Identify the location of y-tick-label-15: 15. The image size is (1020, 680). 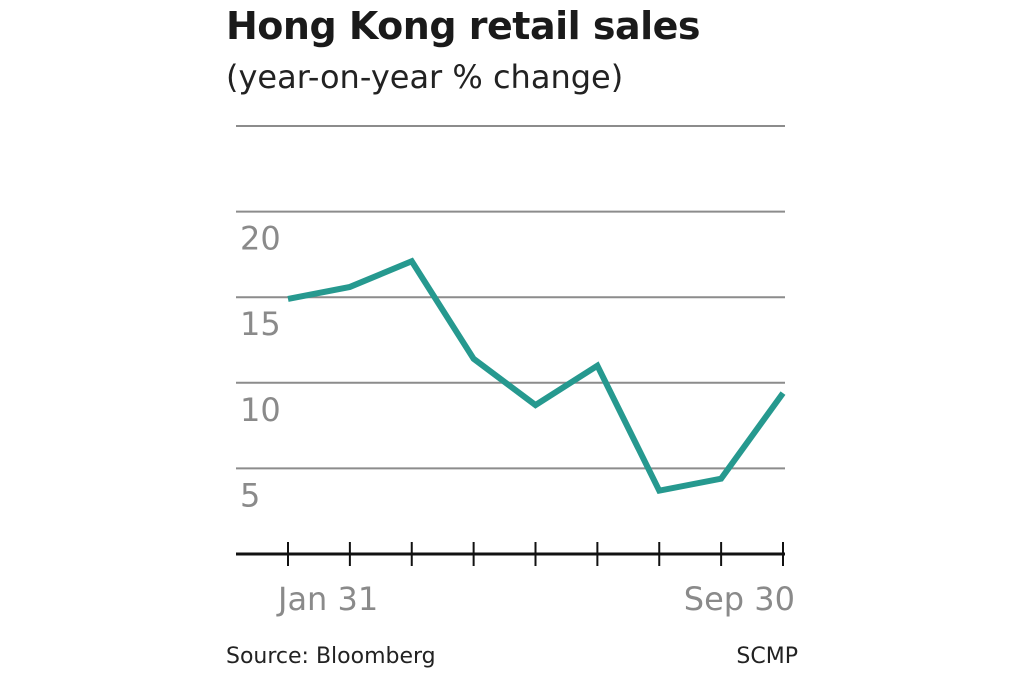
(260, 324).